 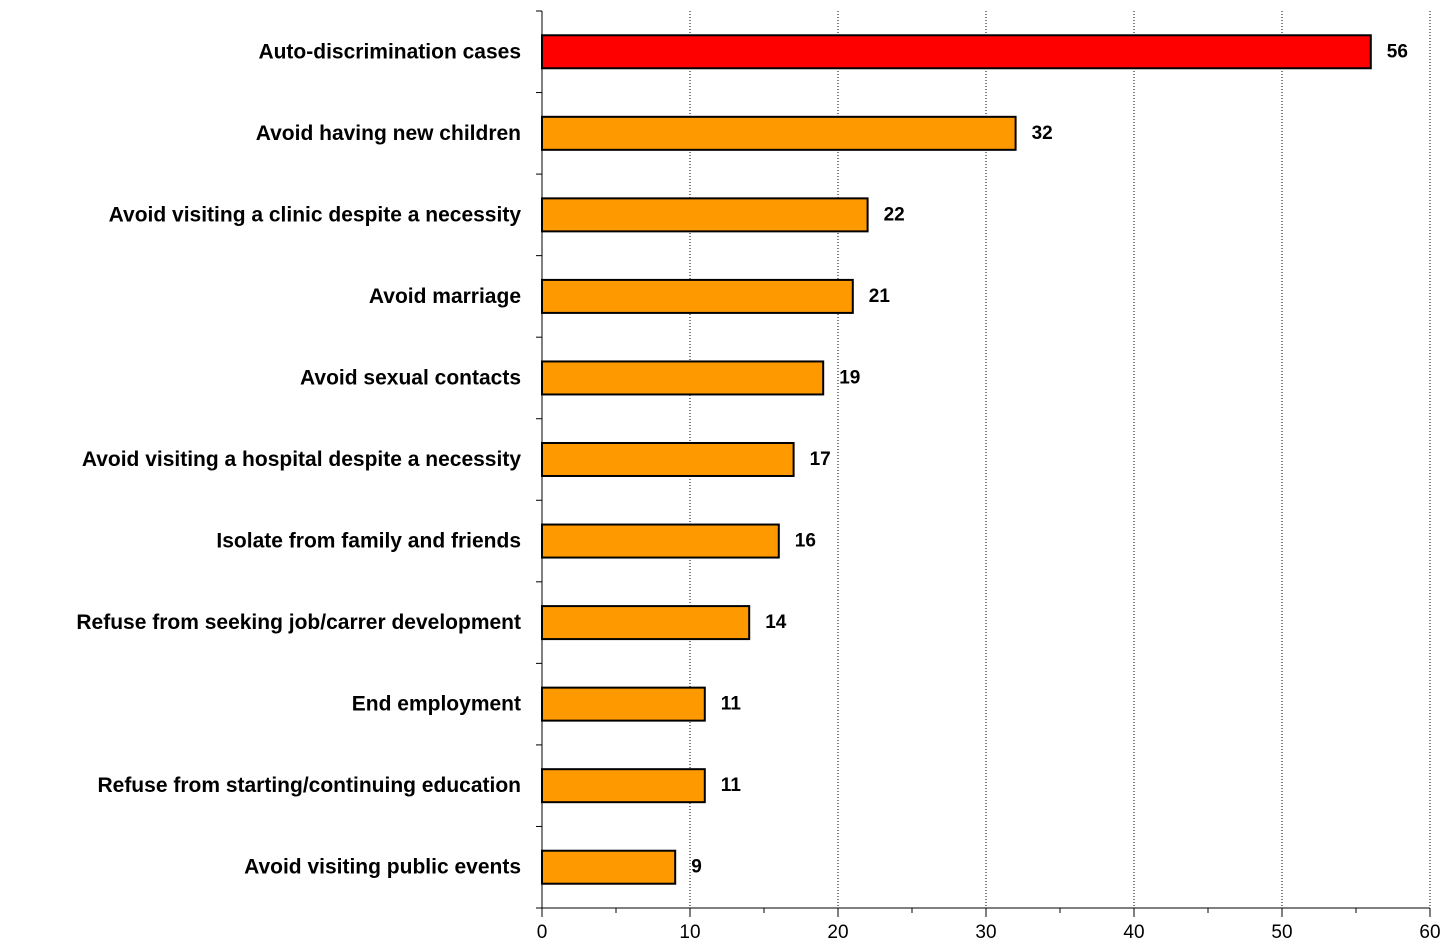 What do you see at coordinates (382, 867) in the screenshot?
I see `category-label: Avoid visiting public events` at bounding box center [382, 867].